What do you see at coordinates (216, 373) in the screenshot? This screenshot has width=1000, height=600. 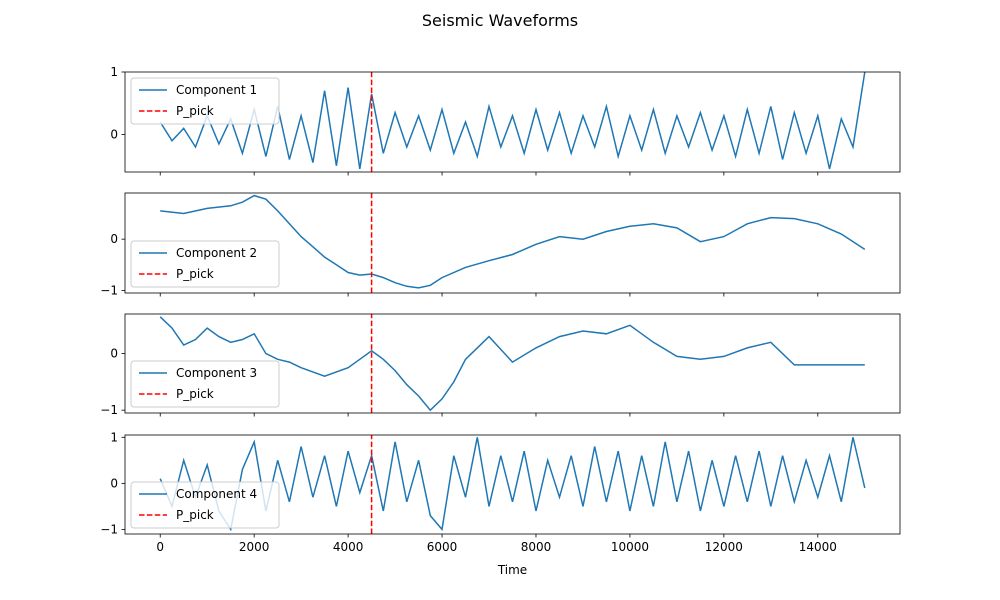 I see `legend-label: Component 3` at bounding box center [216, 373].